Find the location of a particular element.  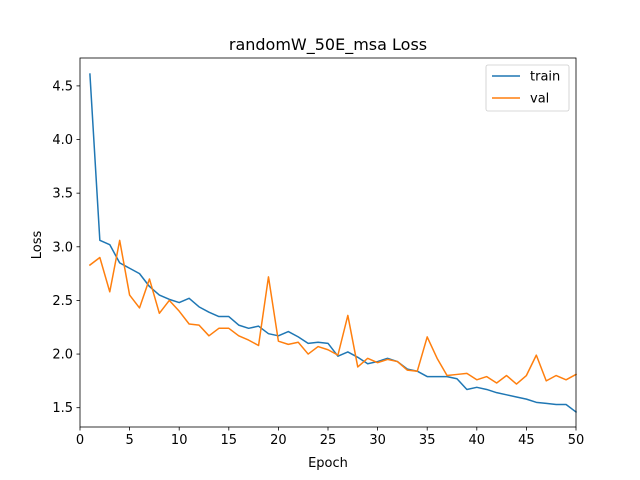

y-tick-label-3.5: 3.5 is located at coordinates (62, 194).